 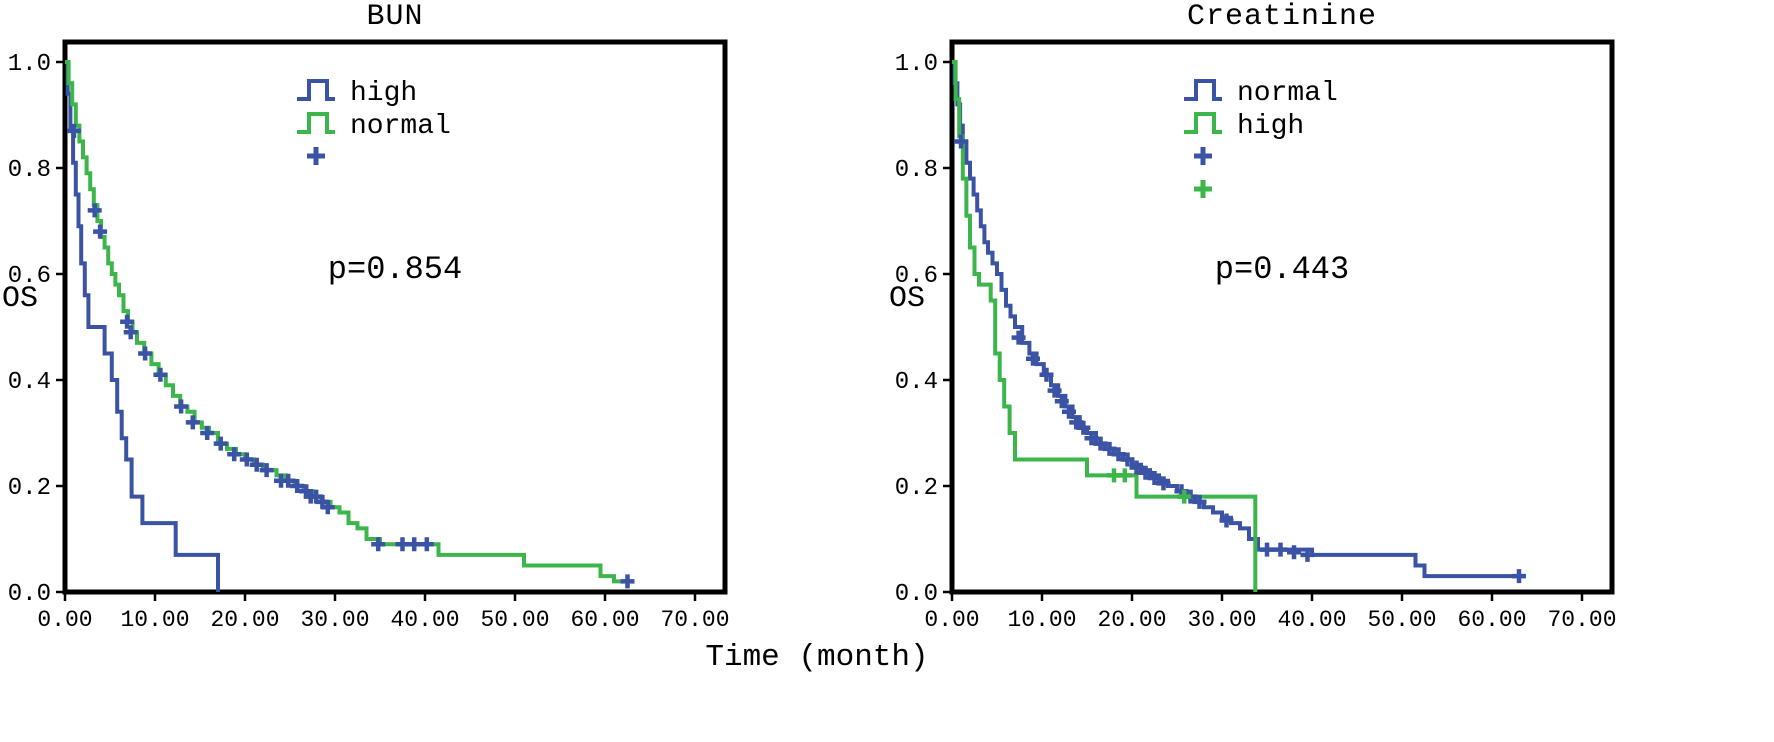 What do you see at coordinates (817, 657) in the screenshot?
I see `shared-x-axis-label: Time (month)` at bounding box center [817, 657].